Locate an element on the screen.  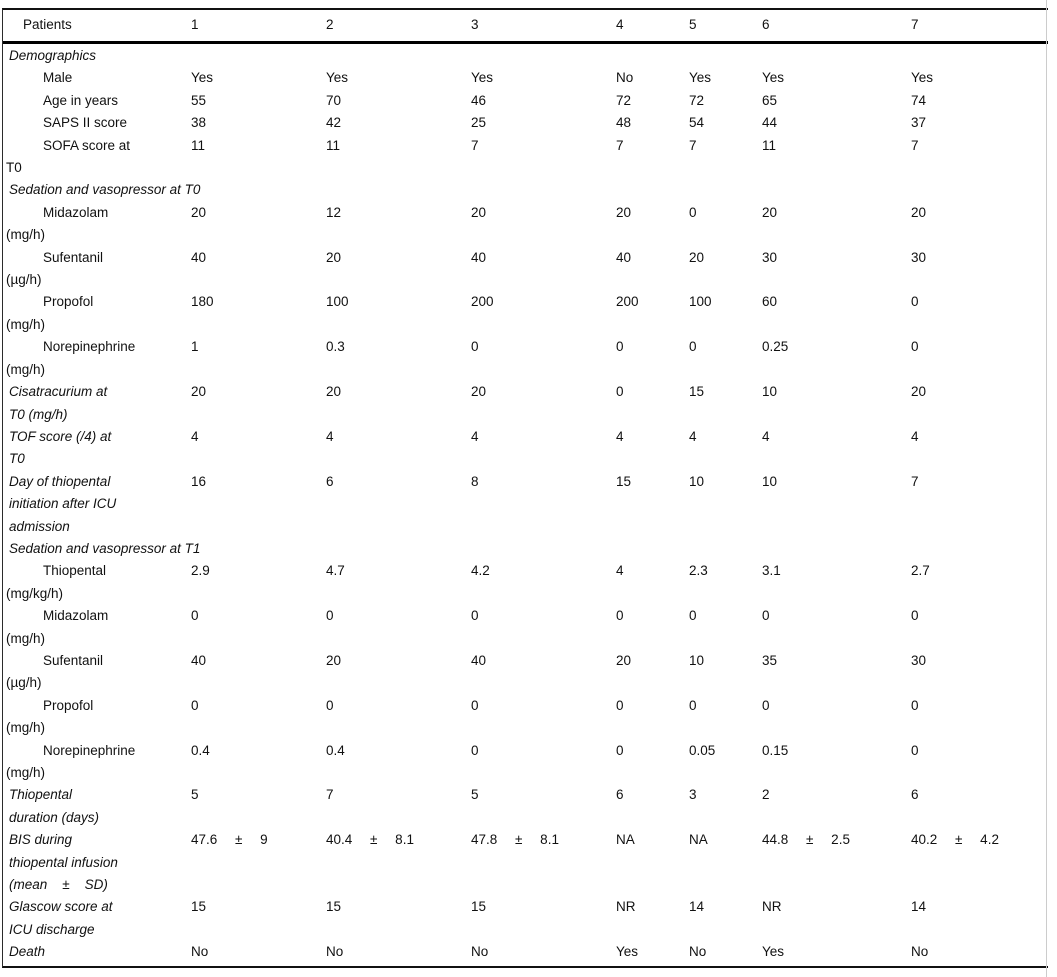
table-row: Death No No No Yes No Yes No is located at coordinates (525, 952).